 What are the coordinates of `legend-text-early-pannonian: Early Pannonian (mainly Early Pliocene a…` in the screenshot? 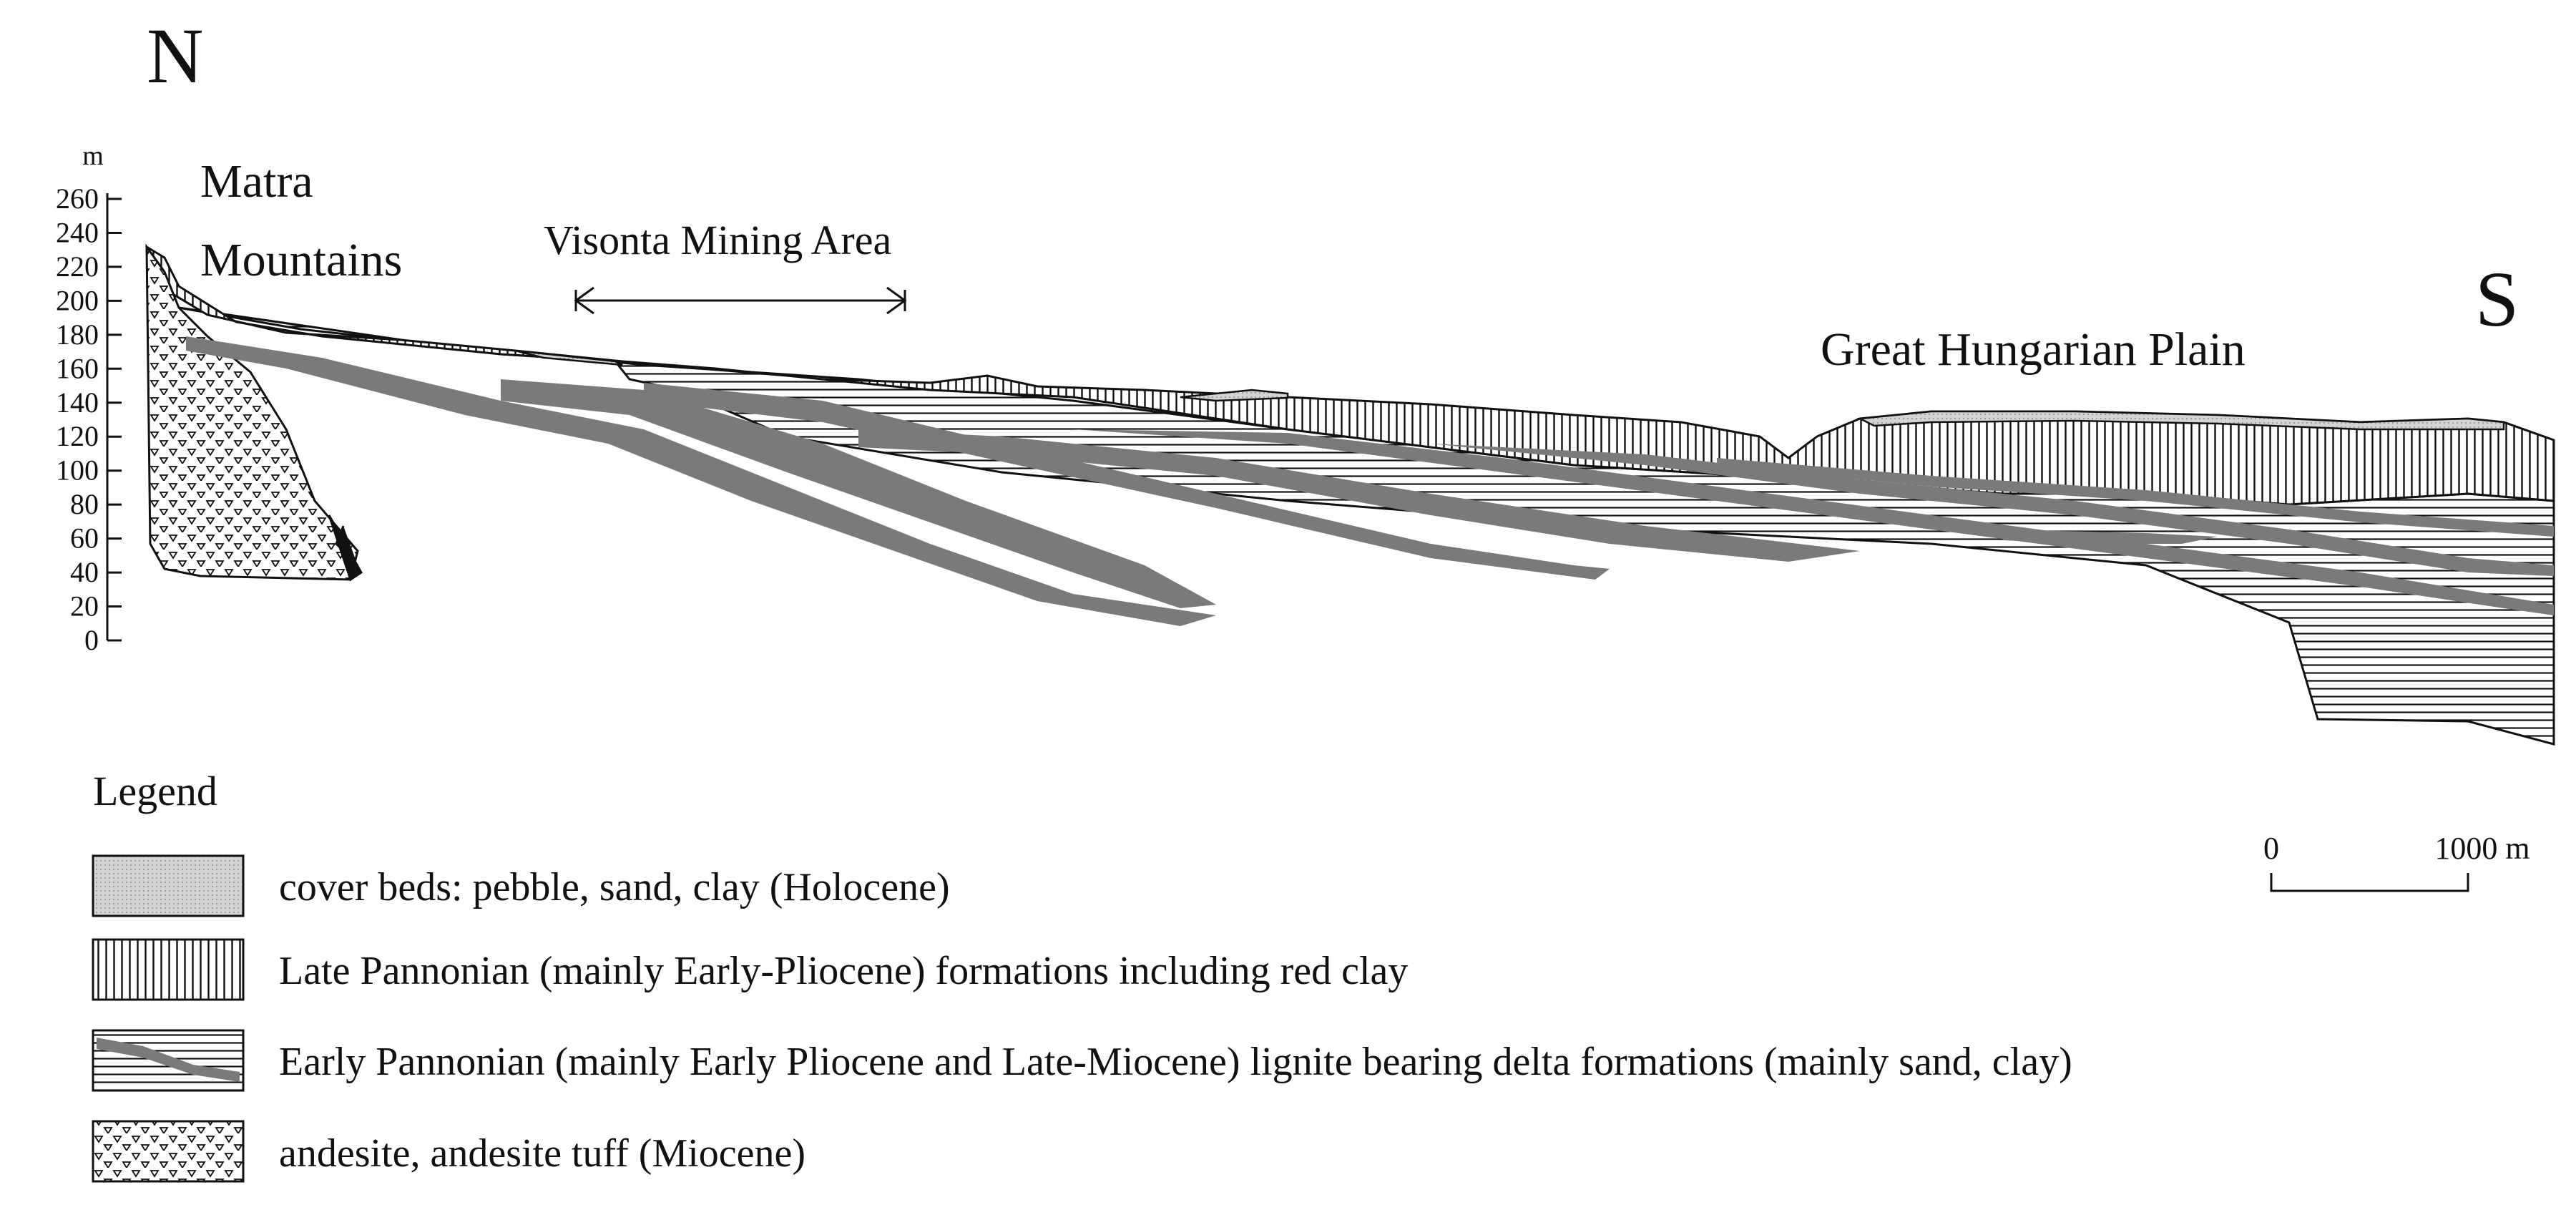 It's located at (1176, 1062).